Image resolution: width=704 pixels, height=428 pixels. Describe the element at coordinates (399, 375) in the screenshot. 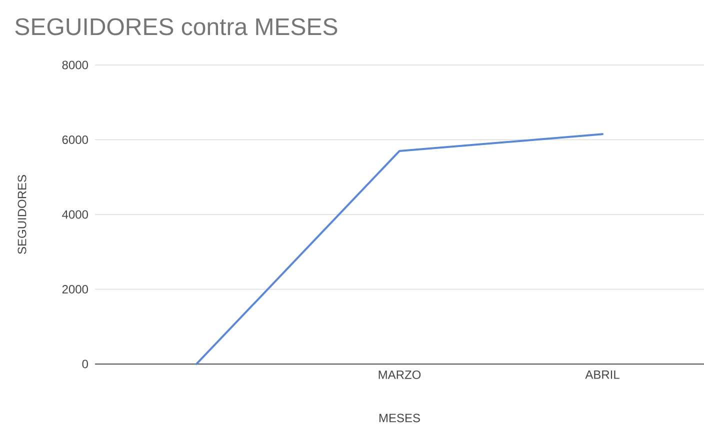

I see `x-tick-label: MARZO` at that location.